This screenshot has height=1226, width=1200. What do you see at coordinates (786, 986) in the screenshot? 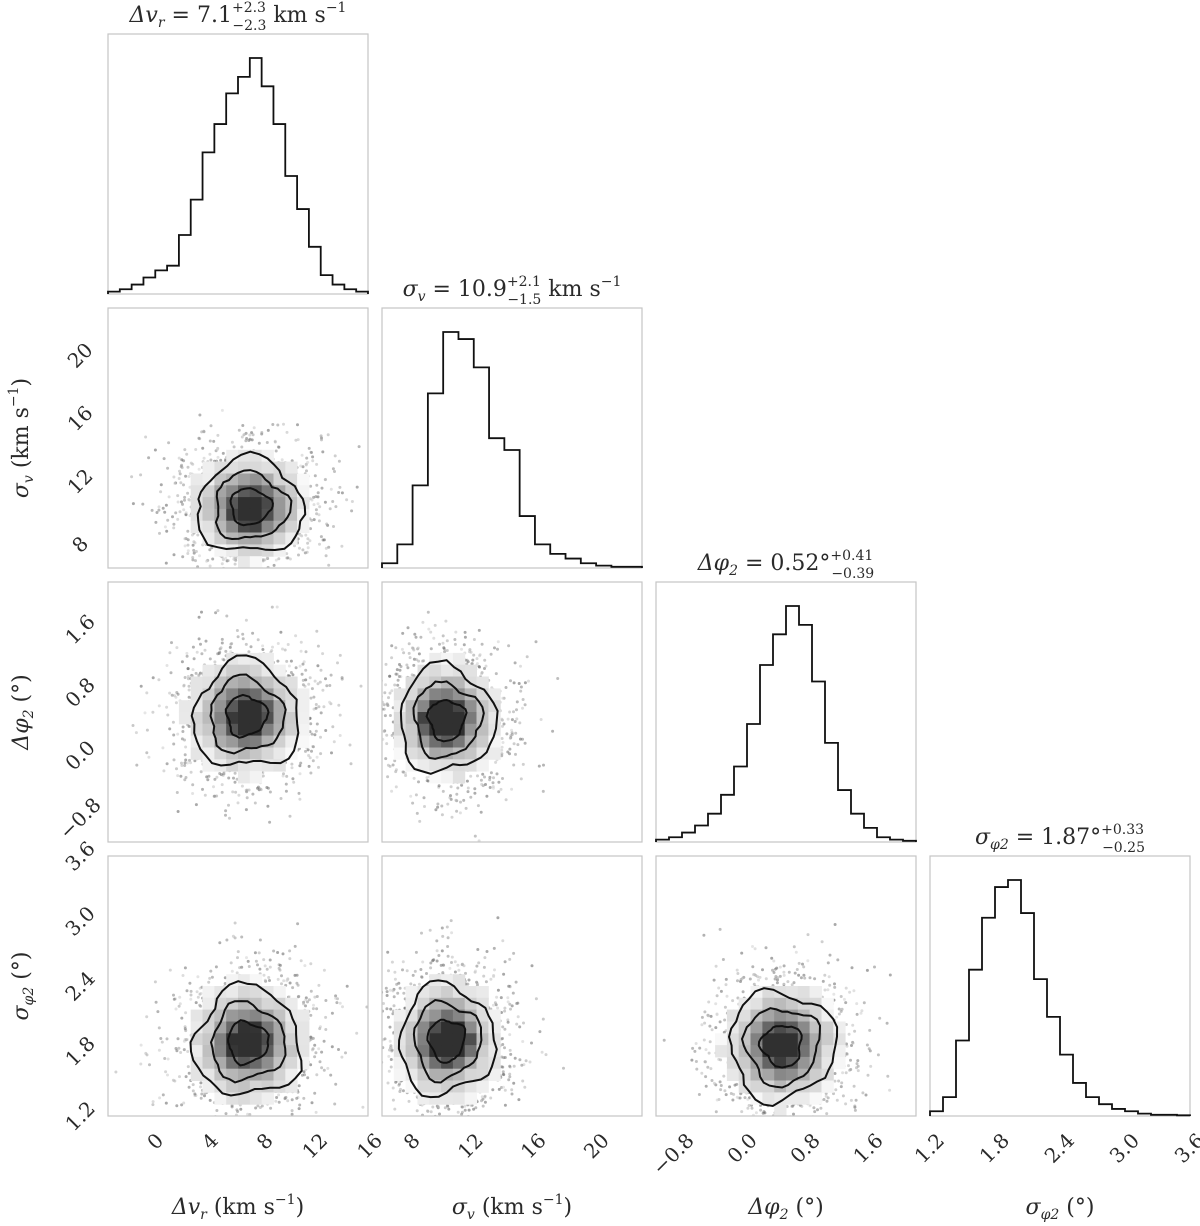
I see `panel-frame` at bounding box center [786, 986].